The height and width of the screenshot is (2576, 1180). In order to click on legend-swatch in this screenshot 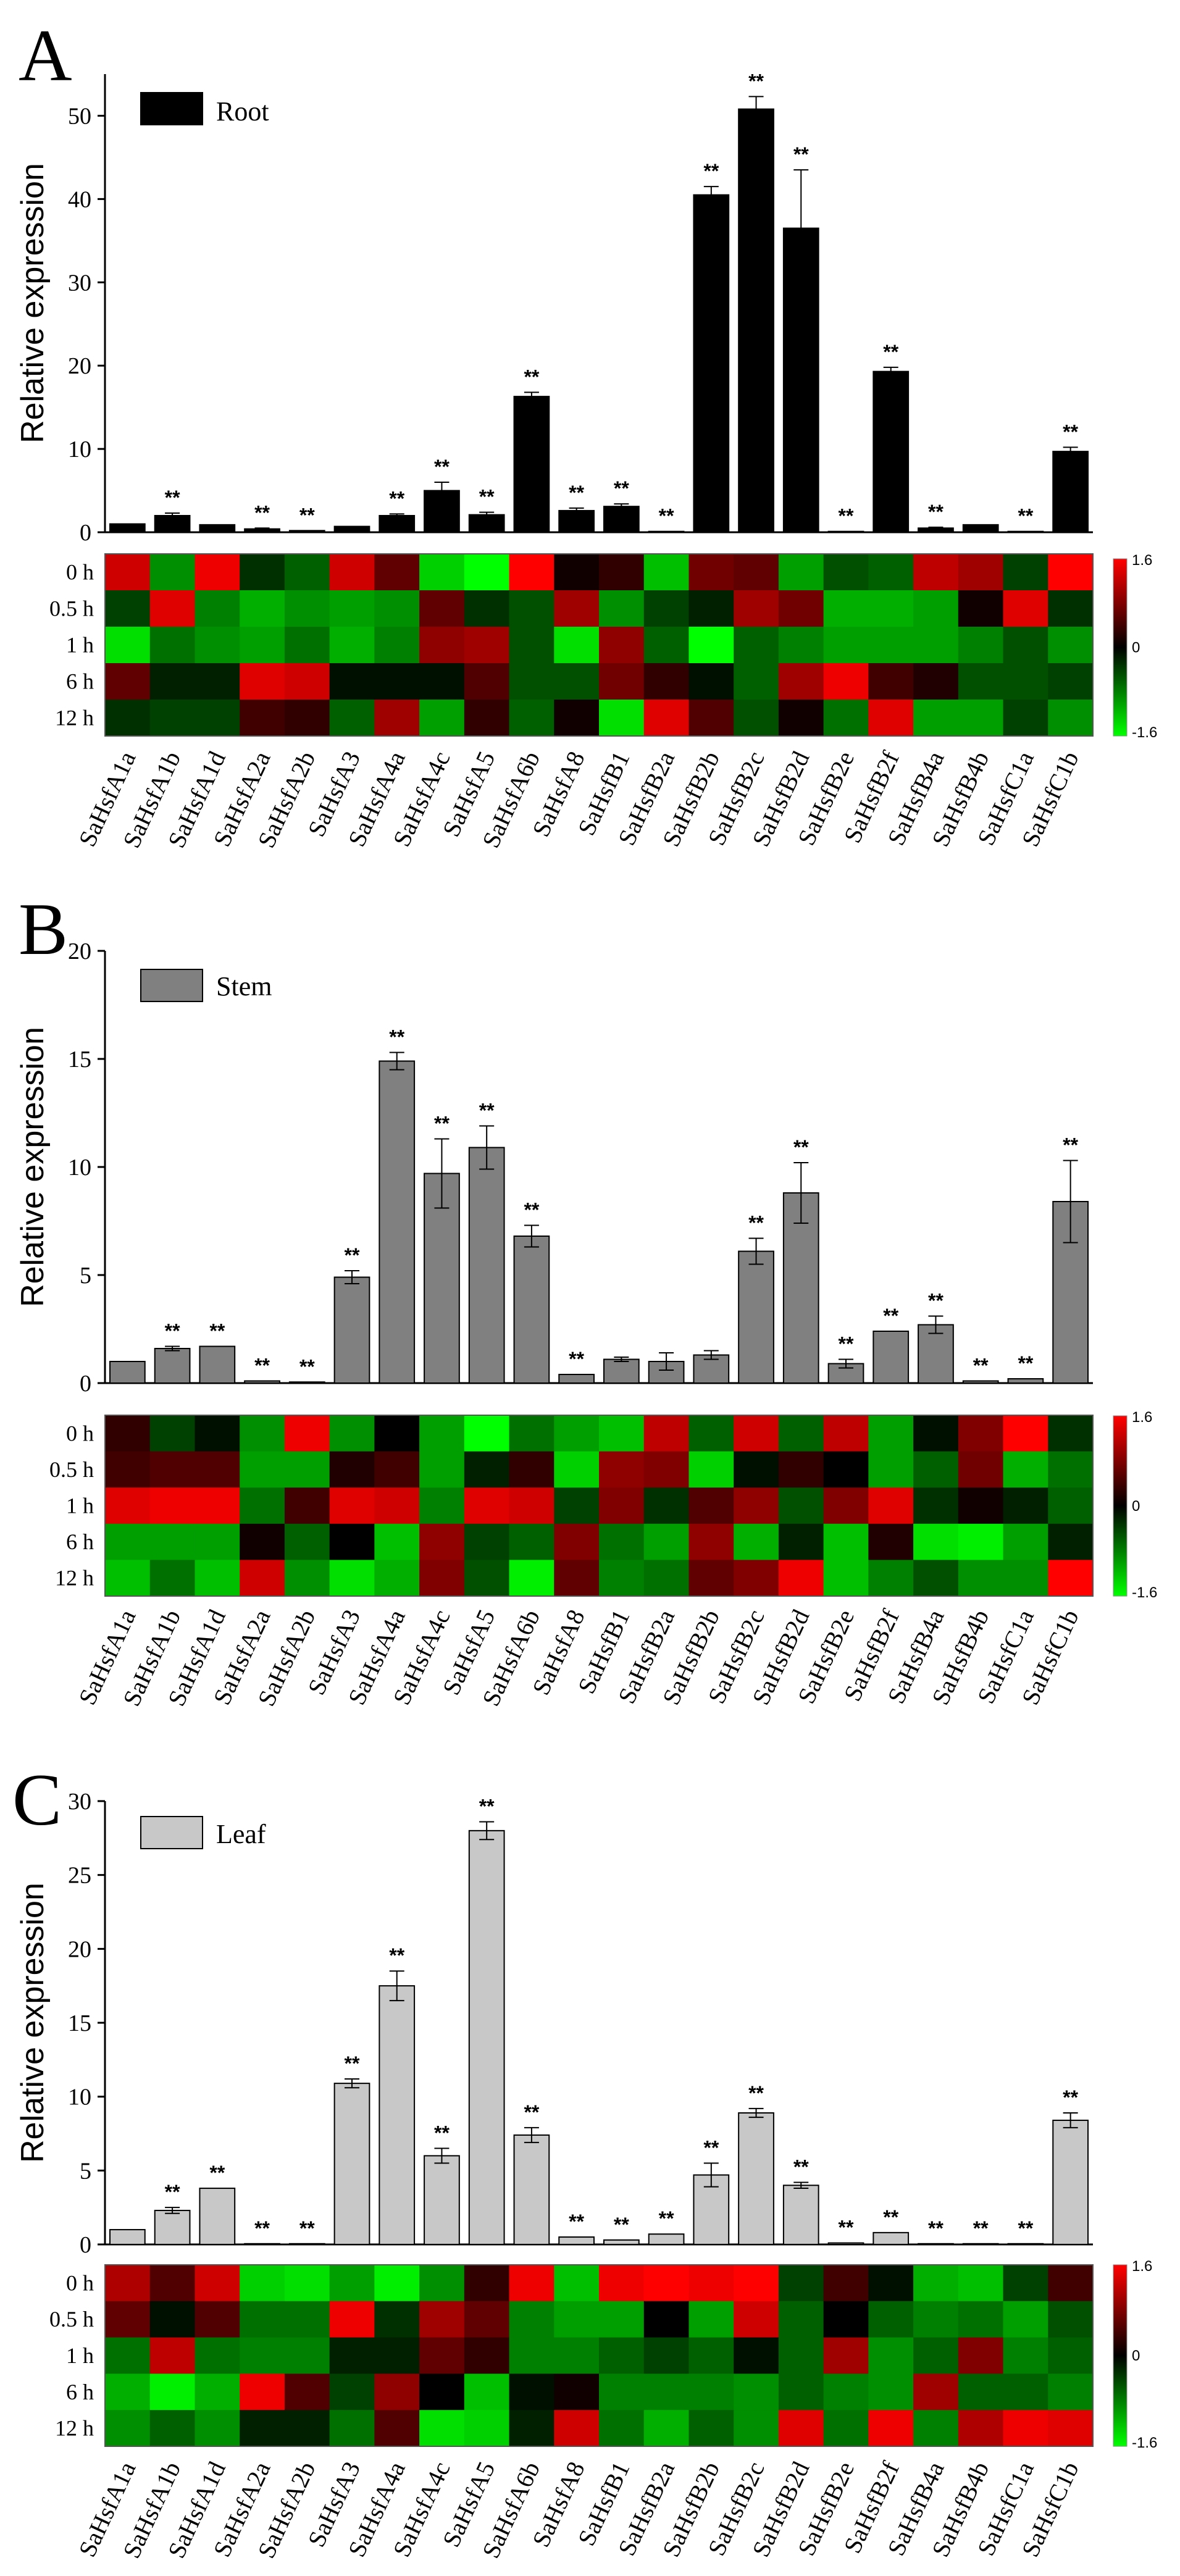, I will do `click(171, 1833)`.